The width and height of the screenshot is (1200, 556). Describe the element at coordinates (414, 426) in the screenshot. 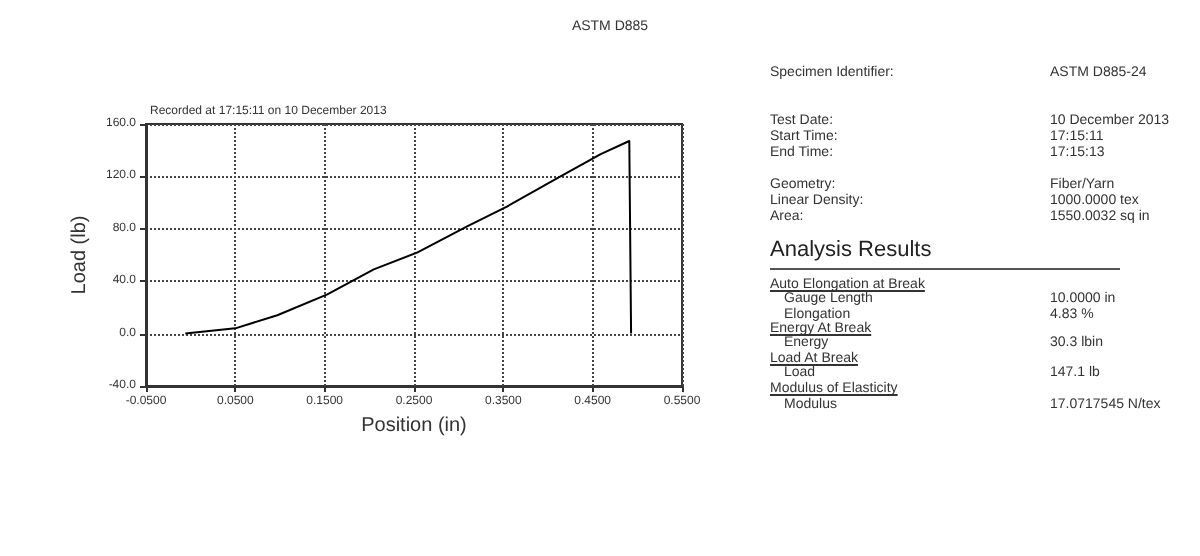

I see `x-axis-title: Position (in)` at that location.